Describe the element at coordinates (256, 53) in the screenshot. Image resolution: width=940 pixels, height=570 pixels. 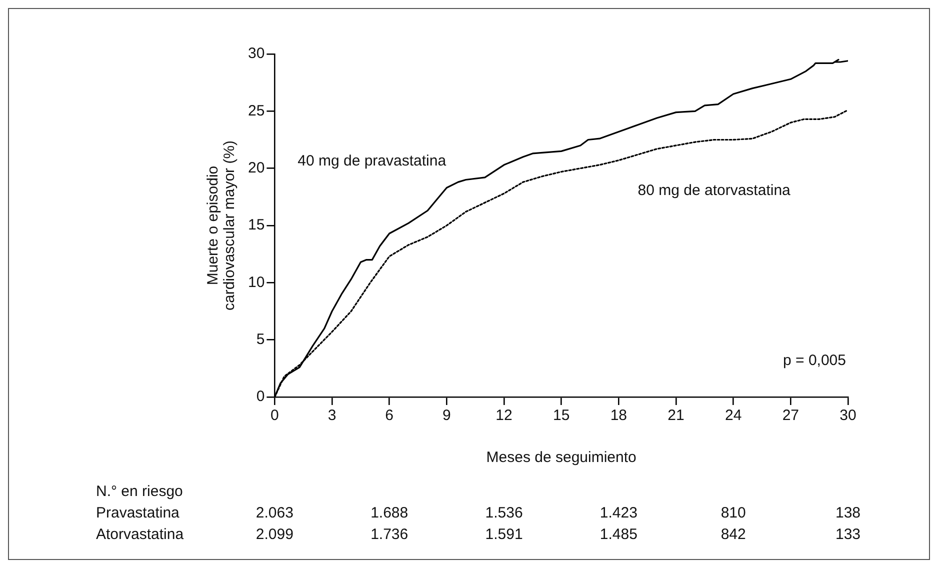
I see `y-tick-label: 30` at that location.